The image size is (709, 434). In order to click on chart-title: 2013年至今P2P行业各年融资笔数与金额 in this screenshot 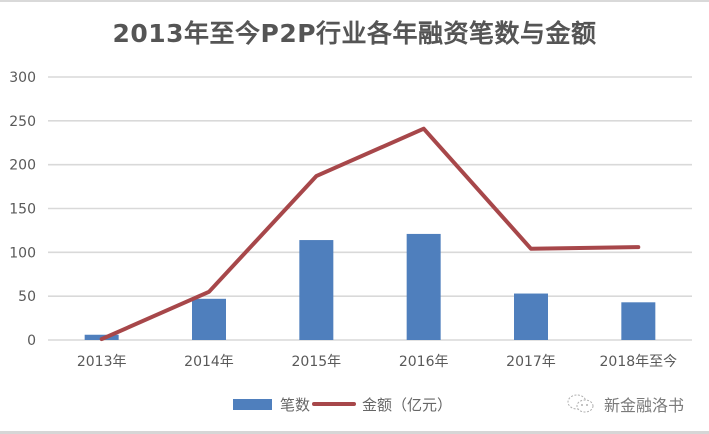, I will do `click(354, 33)`.